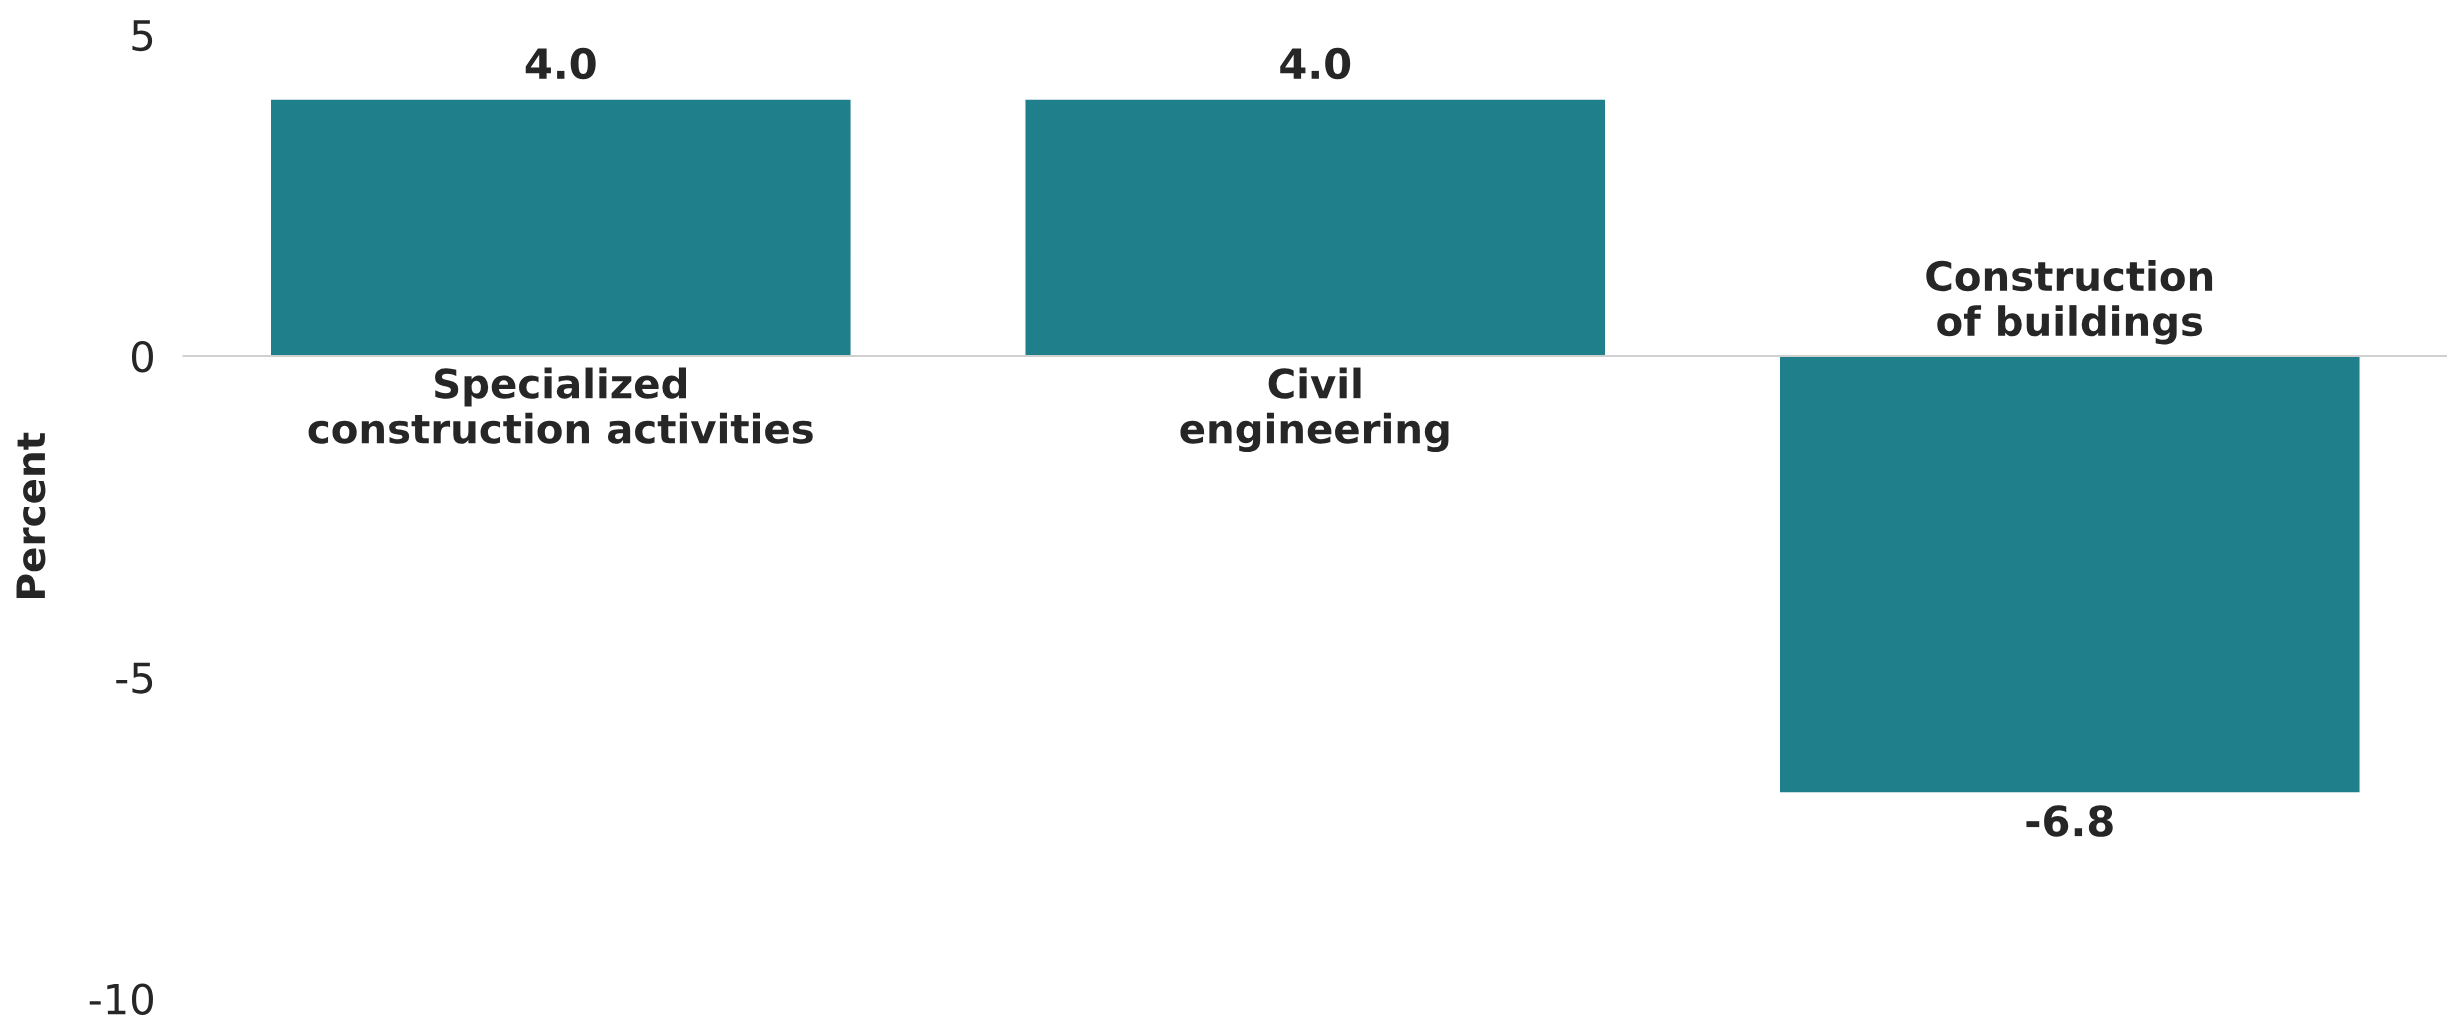 This screenshot has width=2447, height=1022. Describe the element at coordinates (142, 356) in the screenshot. I see `y-tick-label: 0` at that location.